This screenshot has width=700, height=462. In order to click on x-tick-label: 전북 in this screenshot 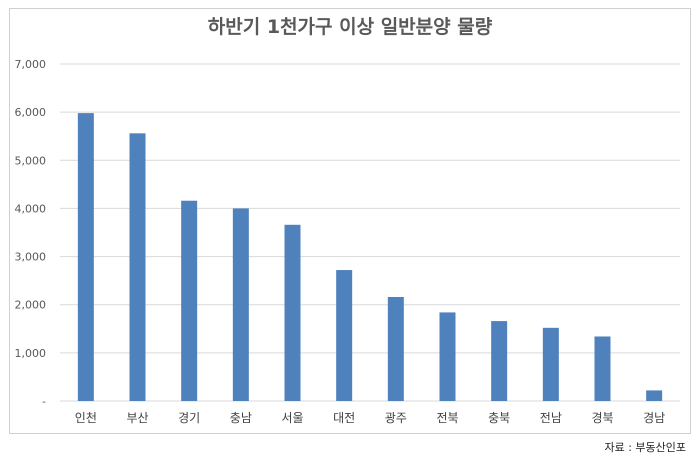, I will do `click(447, 418)`.